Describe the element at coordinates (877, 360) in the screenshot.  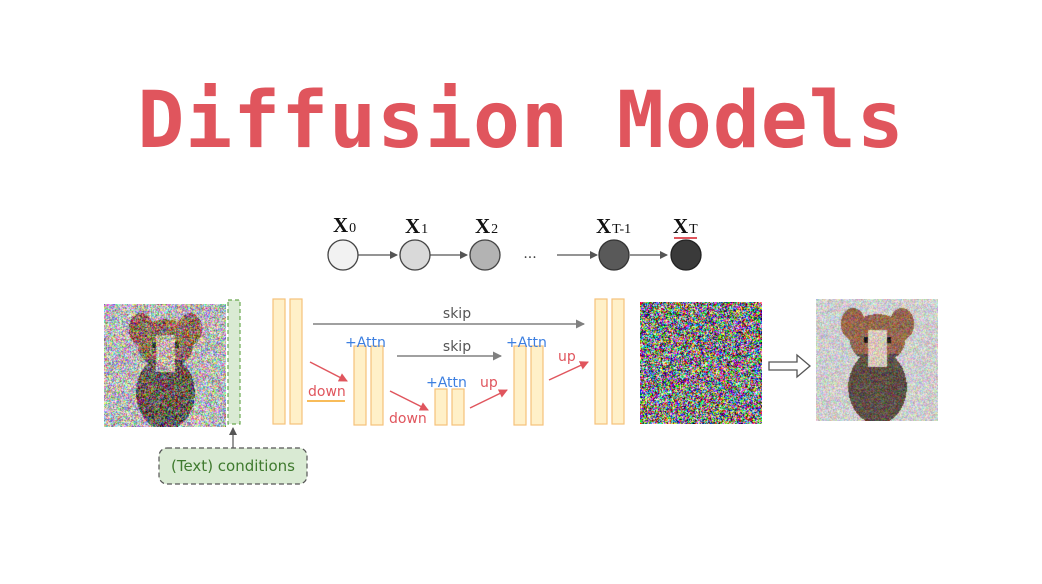
I see `denoised-dog-image` at that location.